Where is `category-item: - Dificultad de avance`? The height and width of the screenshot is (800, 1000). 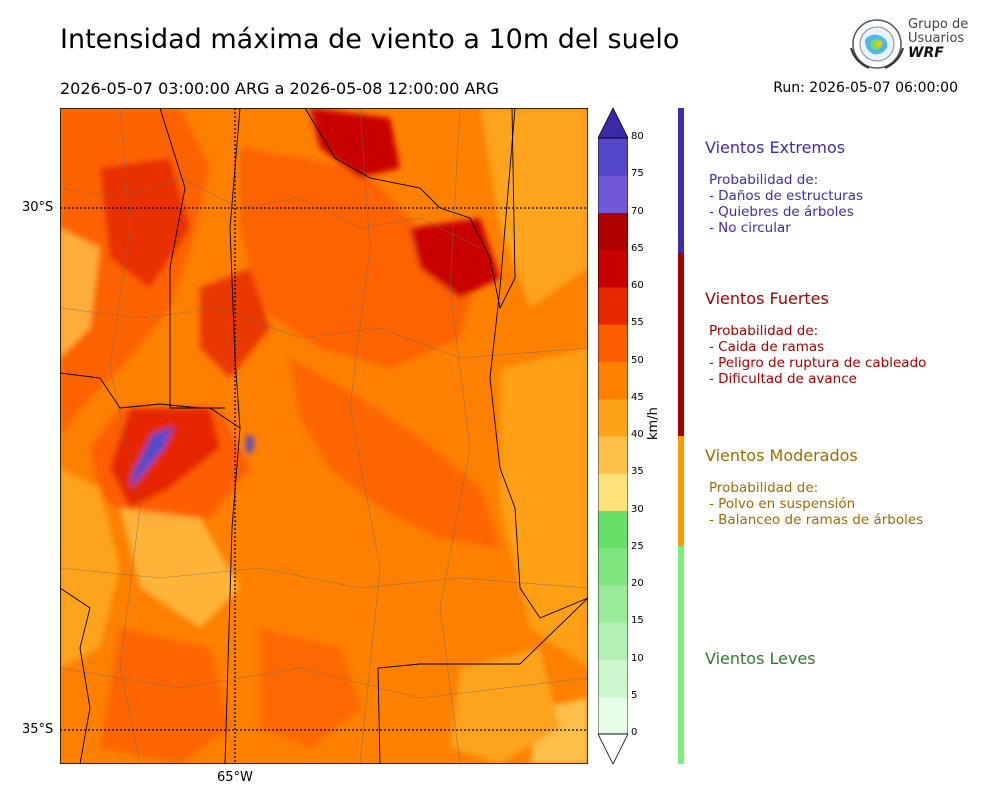
category-item: - Dificultad de avance is located at coordinates (783, 379).